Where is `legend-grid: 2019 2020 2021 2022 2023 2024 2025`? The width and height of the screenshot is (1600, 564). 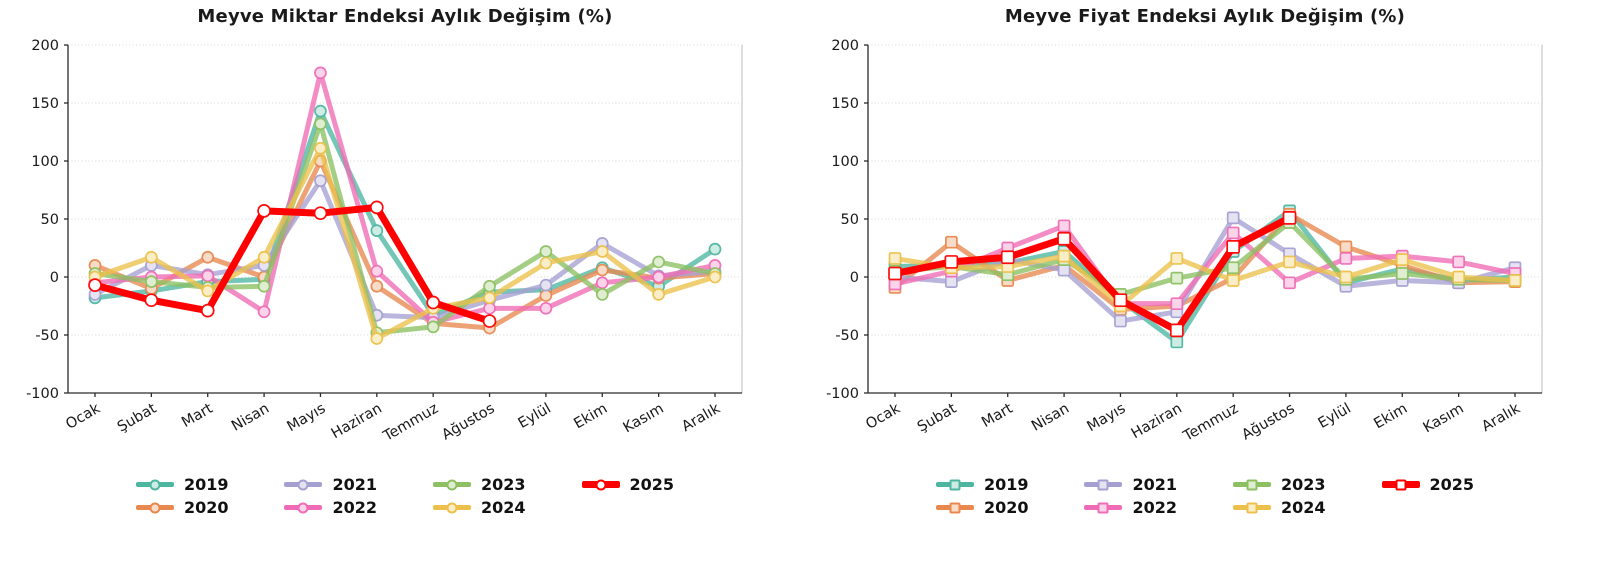 legend-grid: 2019 2020 2021 2022 2023 2024 2025 is located at coordinates (1204, 496).